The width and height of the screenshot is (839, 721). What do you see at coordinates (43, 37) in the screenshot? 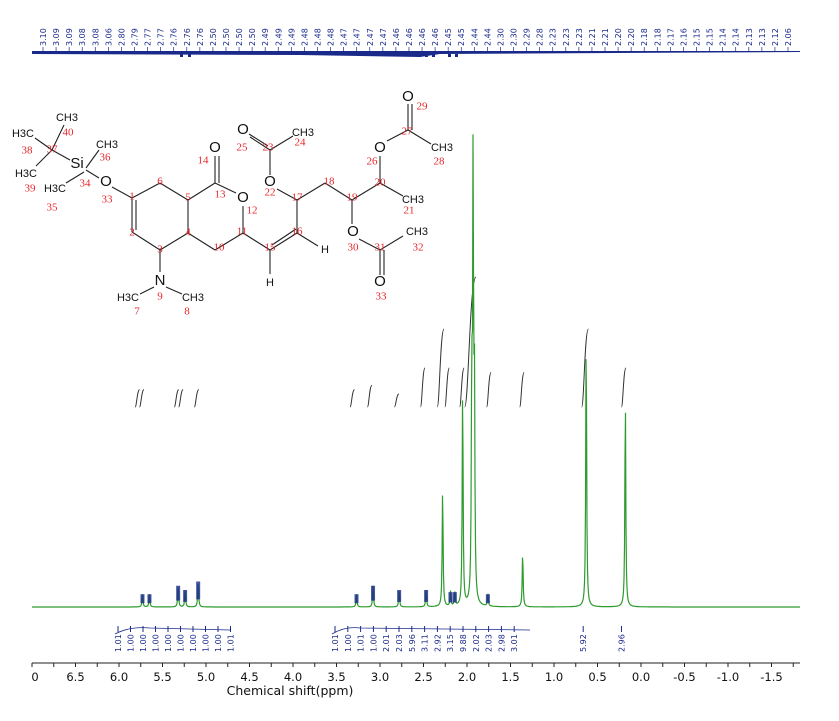
I see `peak-shift-label: 3.10` at bounding box center [43, 37].